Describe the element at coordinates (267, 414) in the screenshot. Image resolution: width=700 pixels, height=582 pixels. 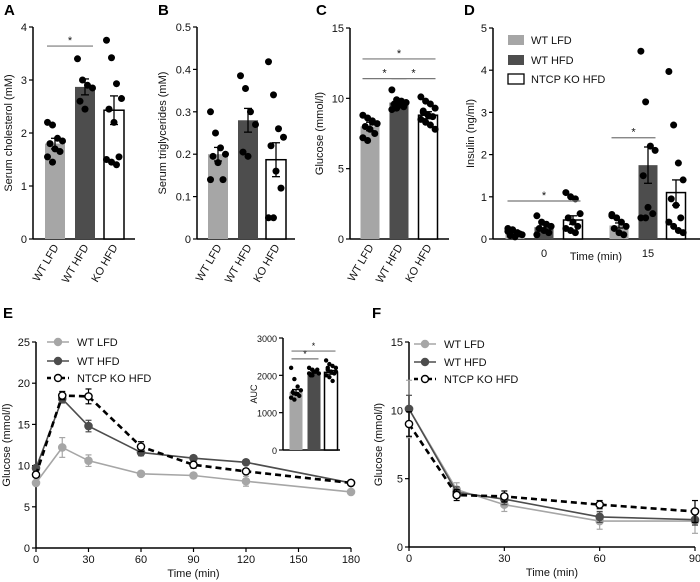
I see `y-tick-label: 1000` at that location.